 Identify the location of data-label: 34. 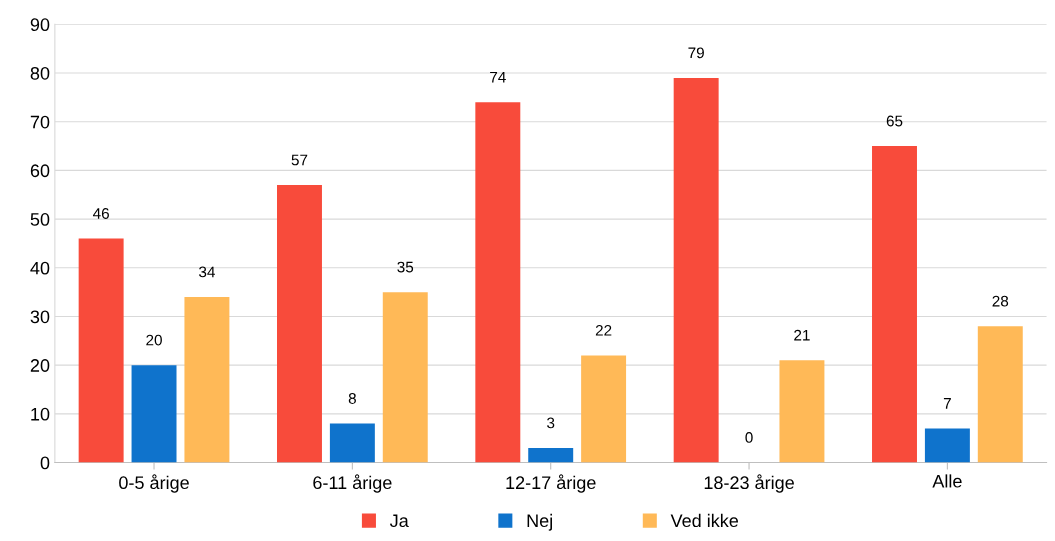
(207, 272).